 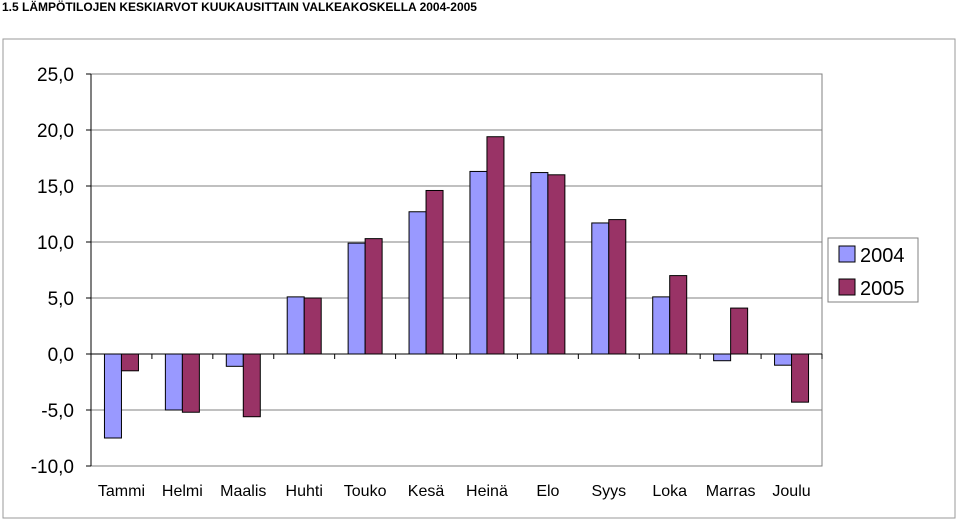 What do you see at coordinates (669, 491) in the screenshot?
I see `x-tick-label: Loka` at bounding box center [669, 491].